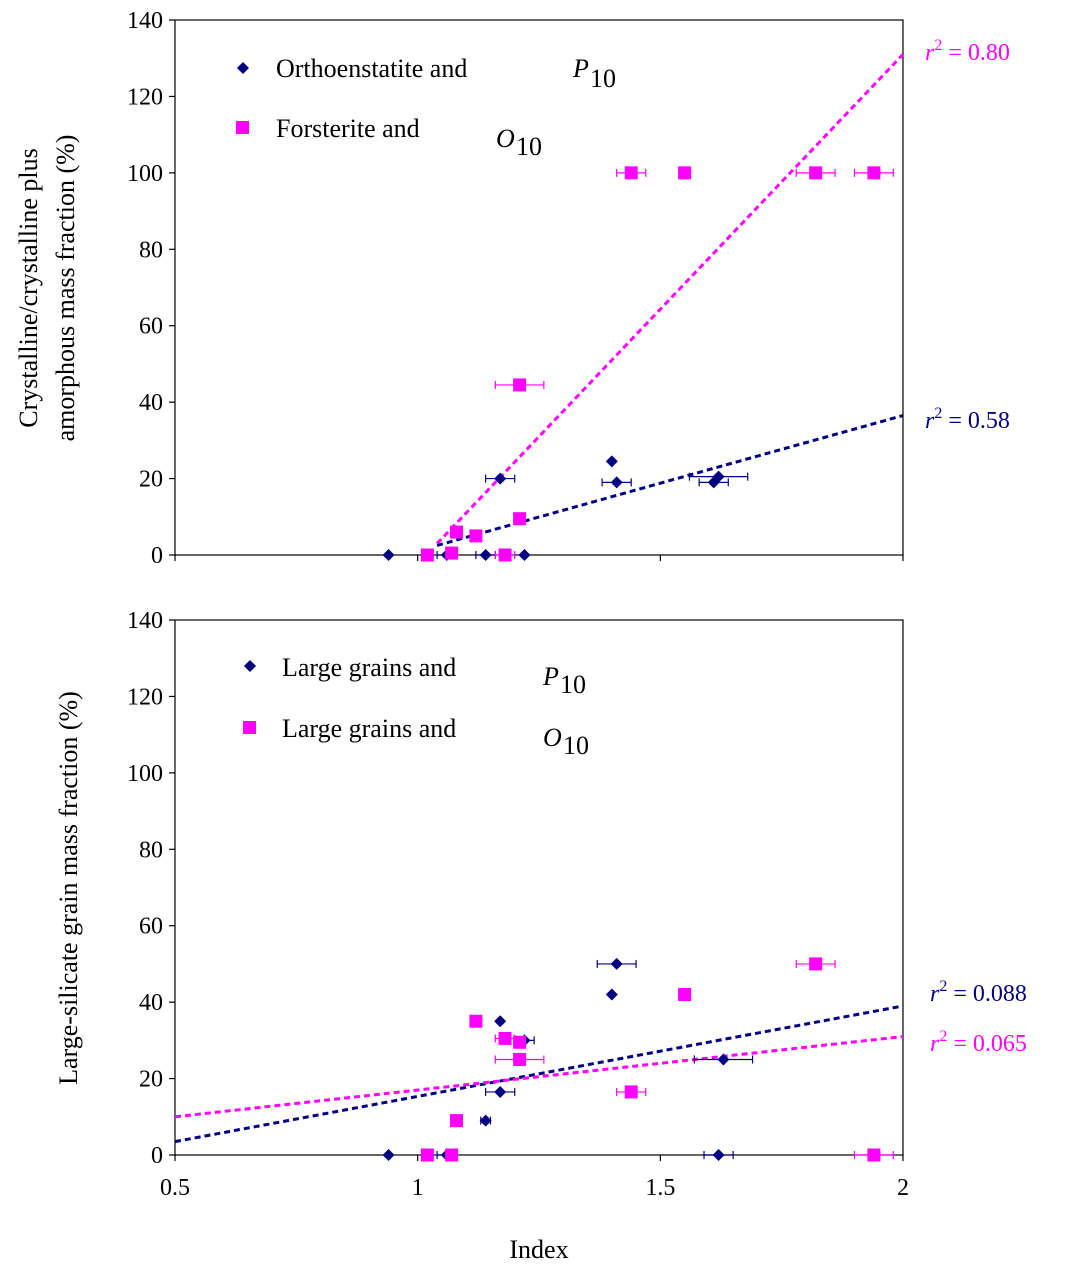 The height and width of the screenshot is (1285, 1073). What do you see at coordinates (151, 888) in the screenshot?
I see `bottom-y-axis: 0 20 40 60 80 100 120 140` at bounding box center [151, 888].